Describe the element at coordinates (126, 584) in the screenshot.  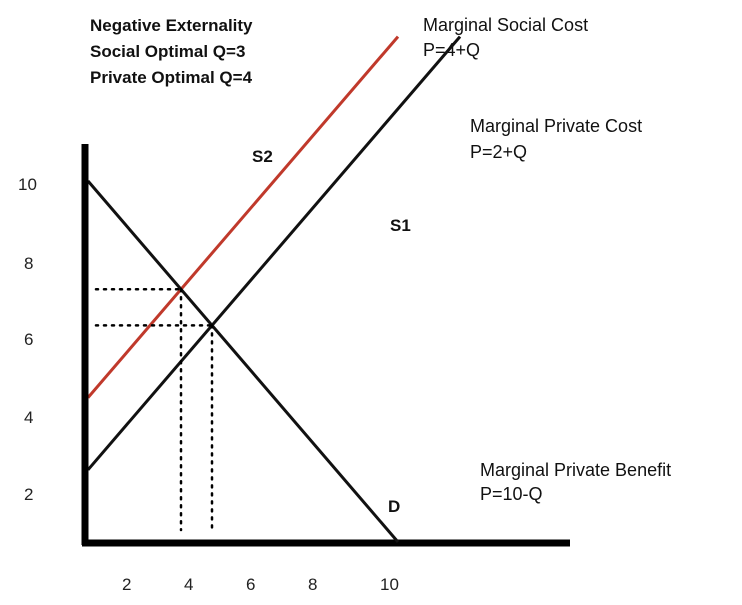
I see `x-tick-label-2: 2` at that location.